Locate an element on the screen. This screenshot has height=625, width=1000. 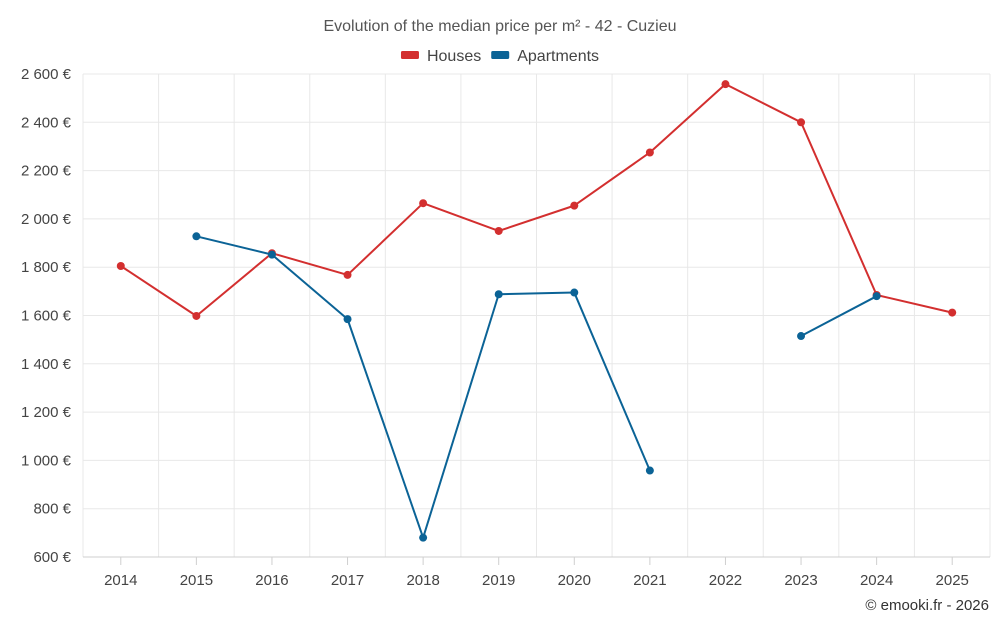
y-tick-label: 1 400 € is located at coordinates (46, 364).